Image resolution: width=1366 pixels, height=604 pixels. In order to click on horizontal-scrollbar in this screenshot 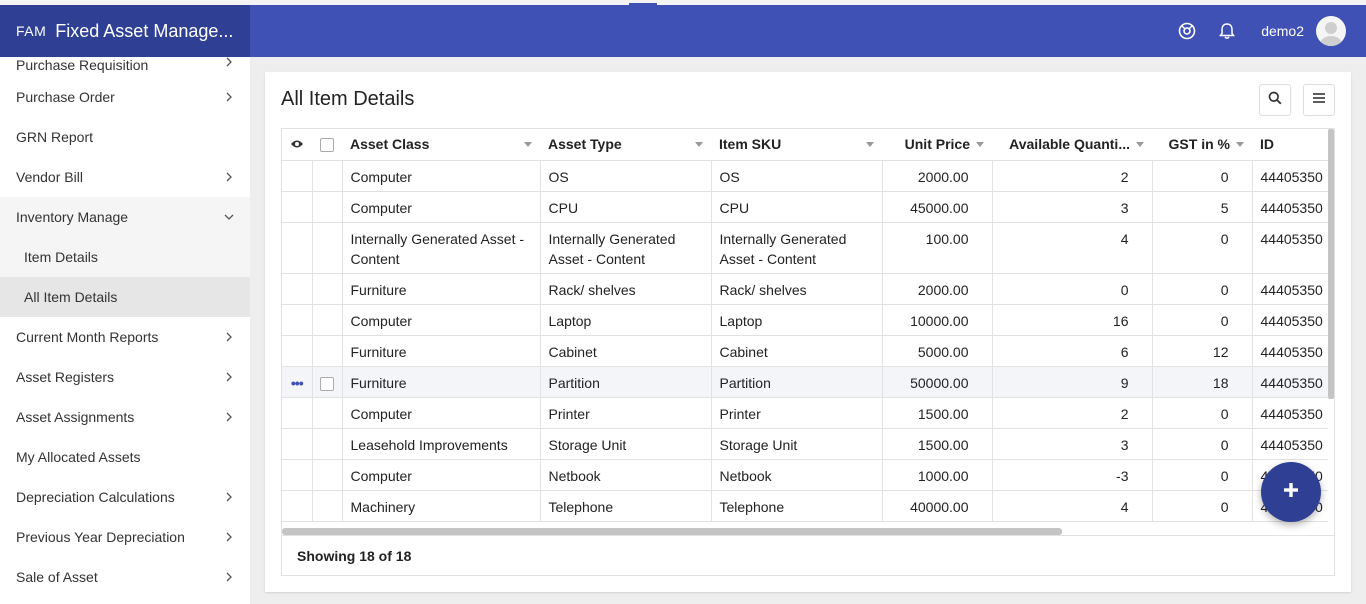, I will do `click(672, 531)`.